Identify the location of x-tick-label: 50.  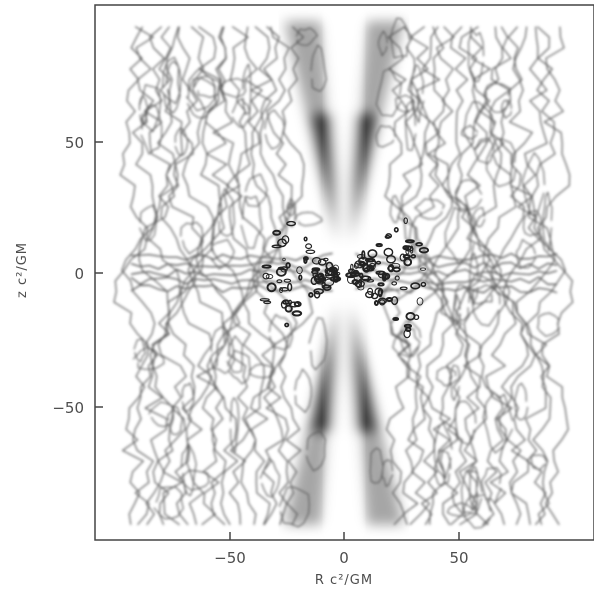
(458, 558).